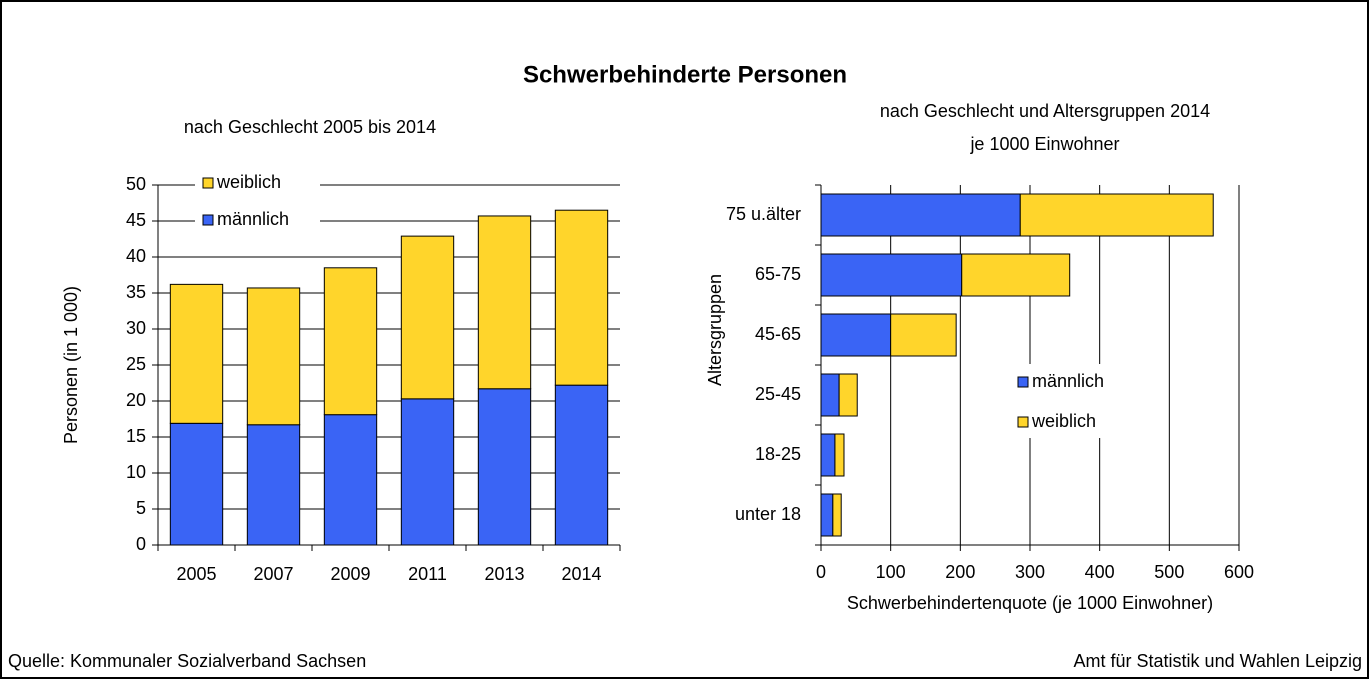 Image resolution: width=1369 pixels, height=679 pixels. Describe the element at coordinates (136, 400) in the screenshot. I see `y-tick-label: 20` at that location.